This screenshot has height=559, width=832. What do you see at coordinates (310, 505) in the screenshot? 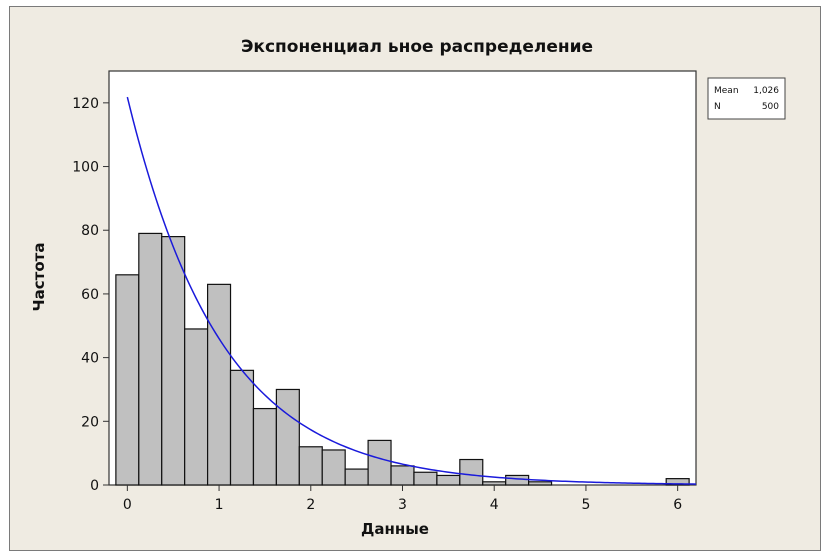
I see `x-tick-label: 2` at bounding box center [310, 505].